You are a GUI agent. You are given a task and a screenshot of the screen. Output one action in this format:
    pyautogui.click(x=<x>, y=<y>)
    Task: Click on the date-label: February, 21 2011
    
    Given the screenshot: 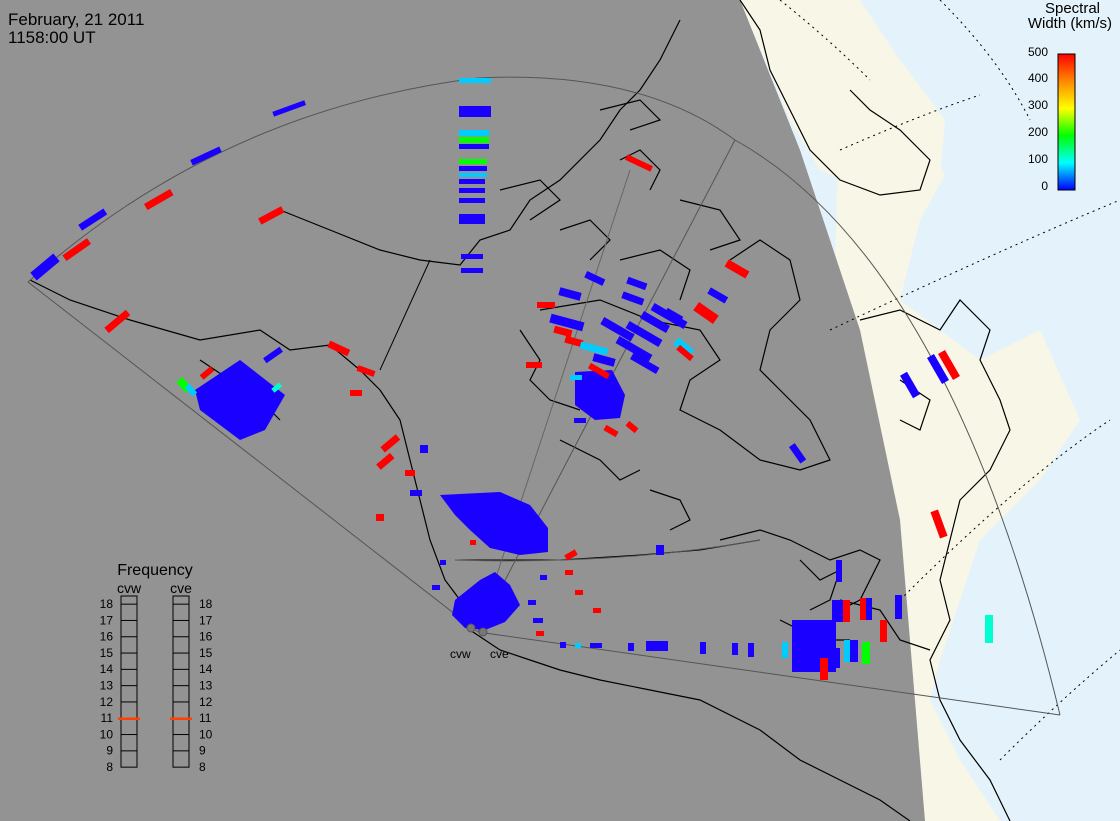 What is the action you would take?
    pyautogui.click(x=76, y=19)
    